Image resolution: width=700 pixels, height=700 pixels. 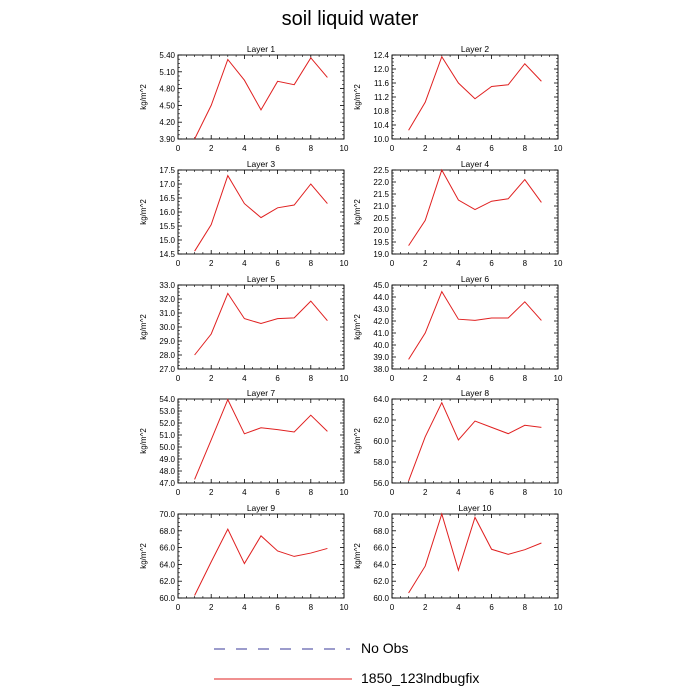 What do you see at coordinates (475, 49) in the screenshot?
I see `panel-title: Layer 2` at bounding box center [475, 49].